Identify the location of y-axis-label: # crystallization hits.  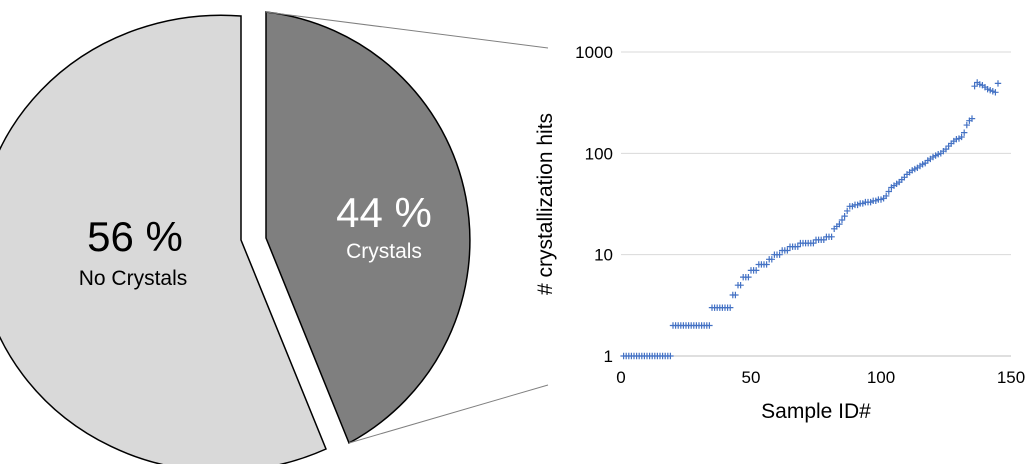
(545, 204).